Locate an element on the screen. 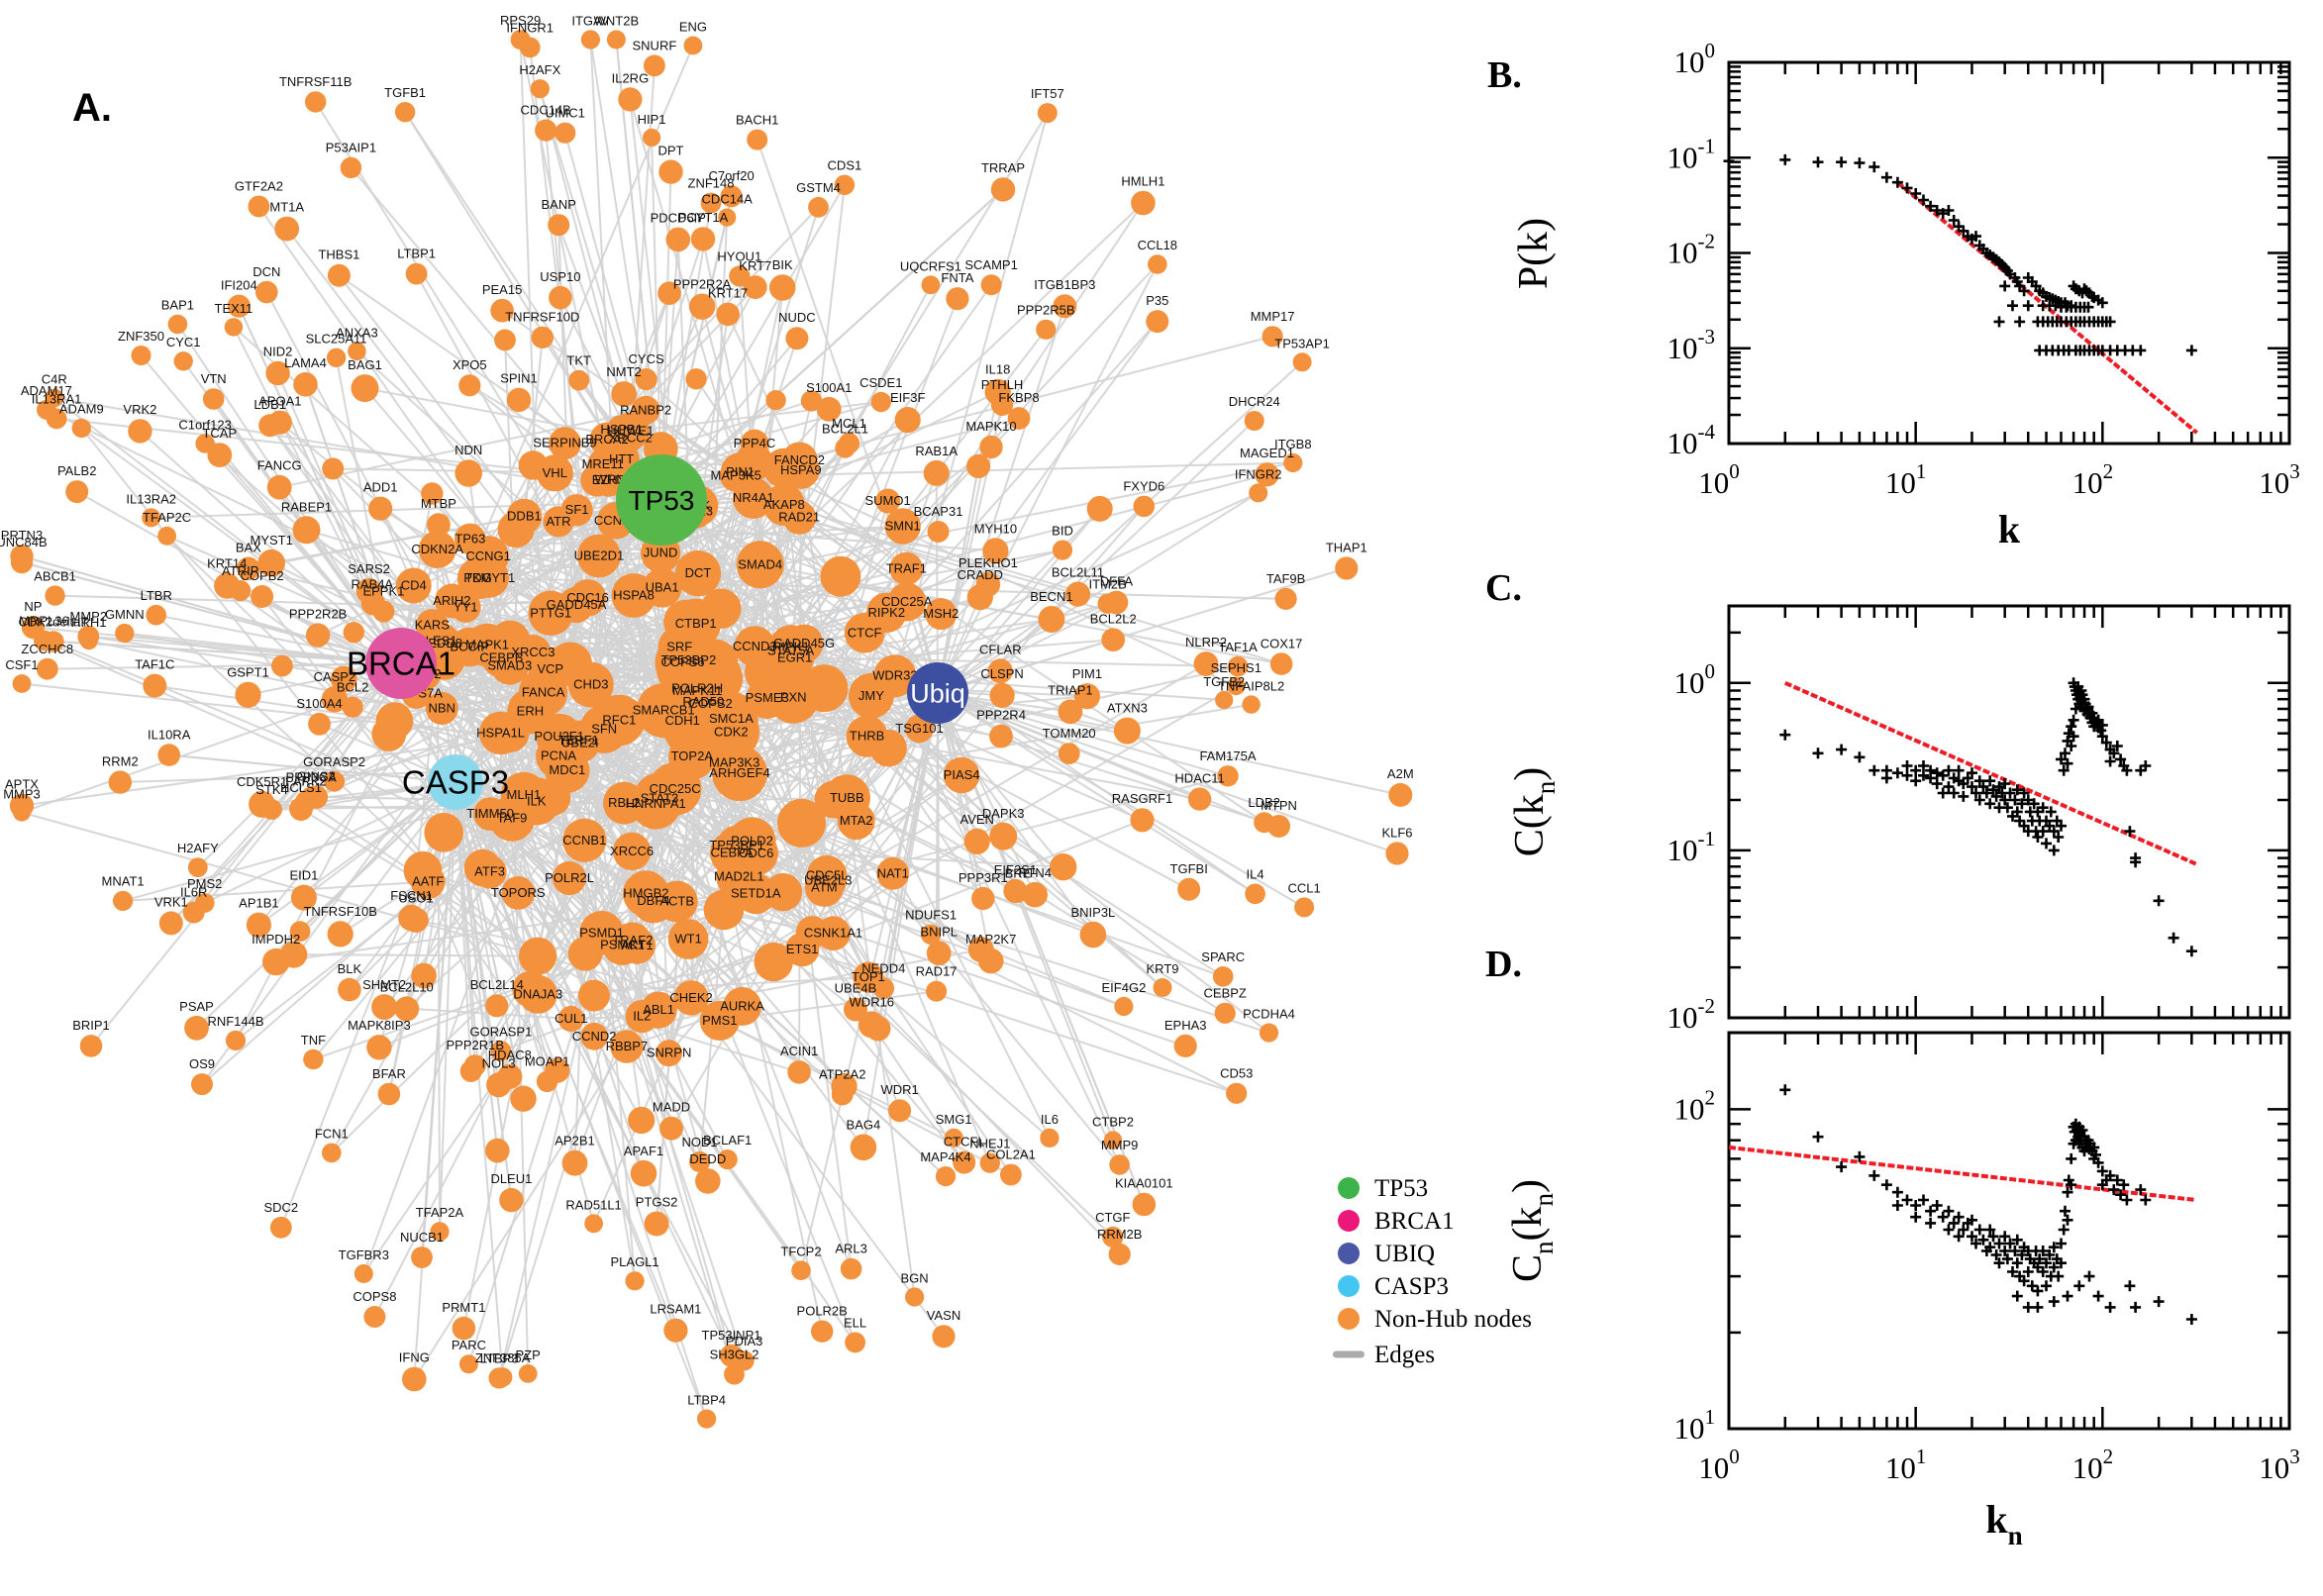 This screenshot has height=1596, width=2323. network-node-label: BCL2L14 is located at coordinates (497, 984).